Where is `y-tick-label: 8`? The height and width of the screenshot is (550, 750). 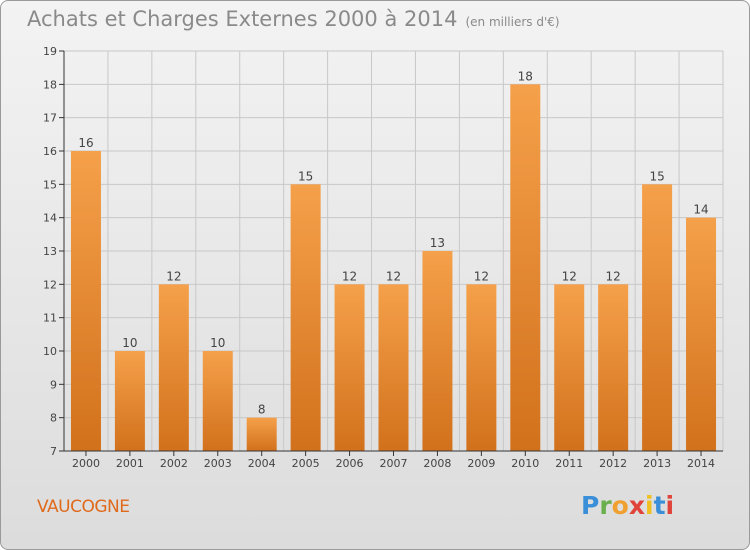 y-tick-label: 8 is located at coordinates (53, 418).